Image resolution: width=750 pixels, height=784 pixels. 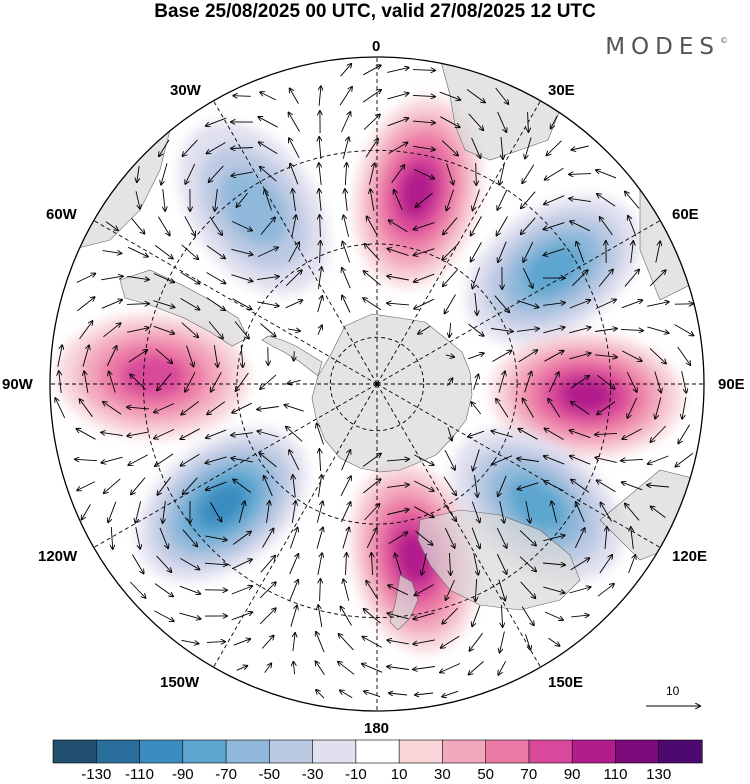 What do you see at coordinates (17, 384) in the screenshot?
I see `lon-label-90w: 90W` at bounding box center [17, 384].